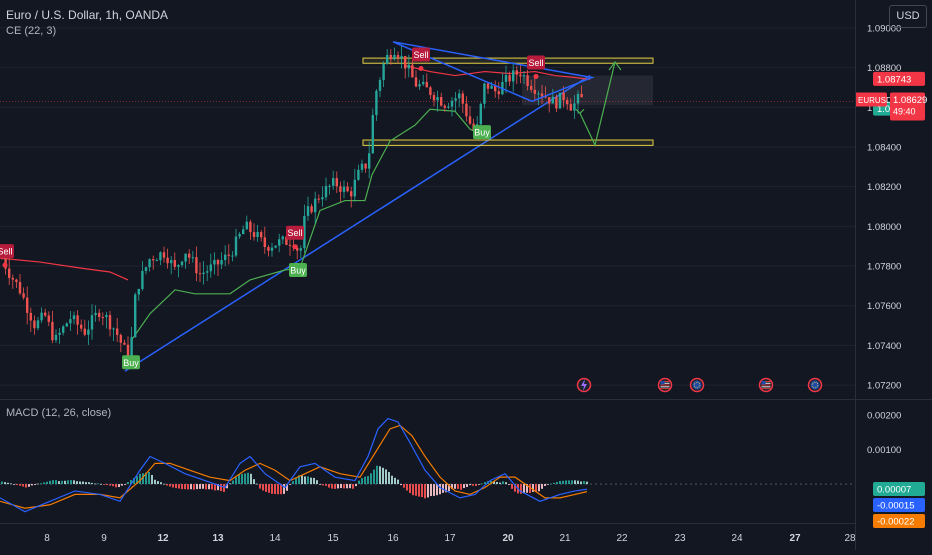 This screenshot has height=555, width=932. What do you see at coordinates (218, 538) in the screenshot?
I see `time-tick-label: 13` at bounding box center [218, 538].